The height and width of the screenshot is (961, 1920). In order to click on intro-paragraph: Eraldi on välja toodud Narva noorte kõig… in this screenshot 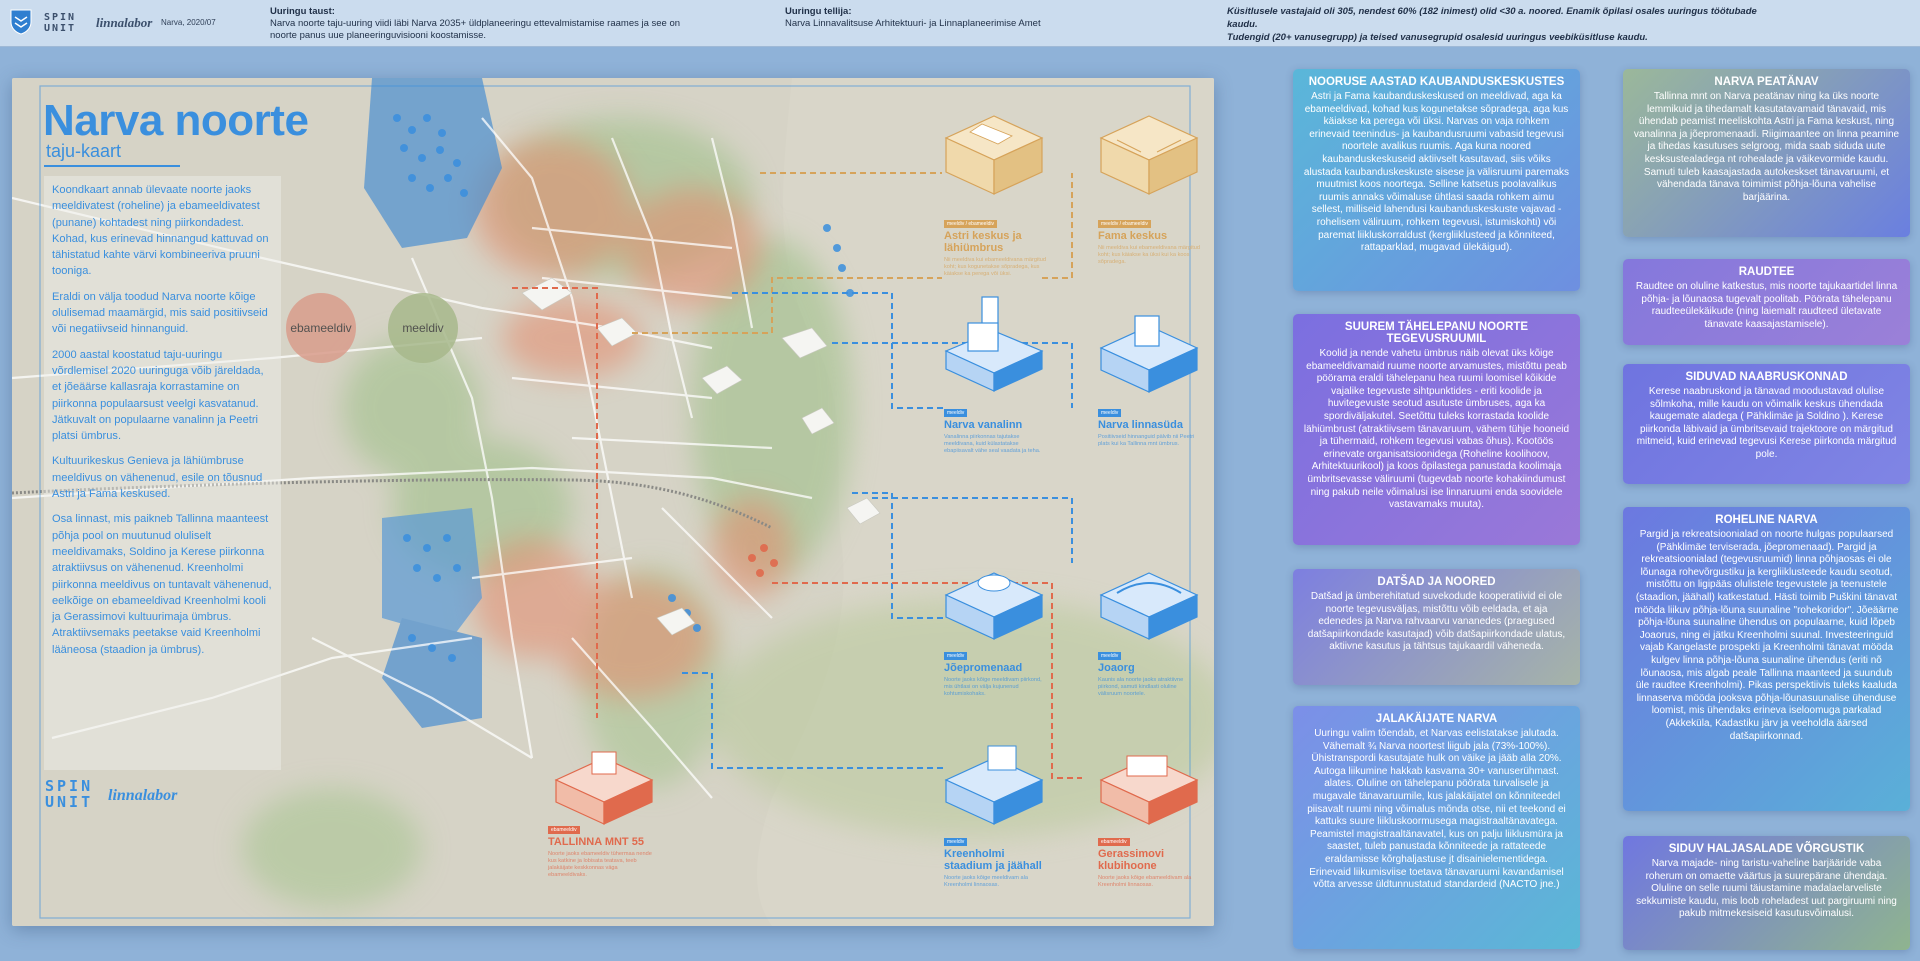, I will do `click(160, 313)`.